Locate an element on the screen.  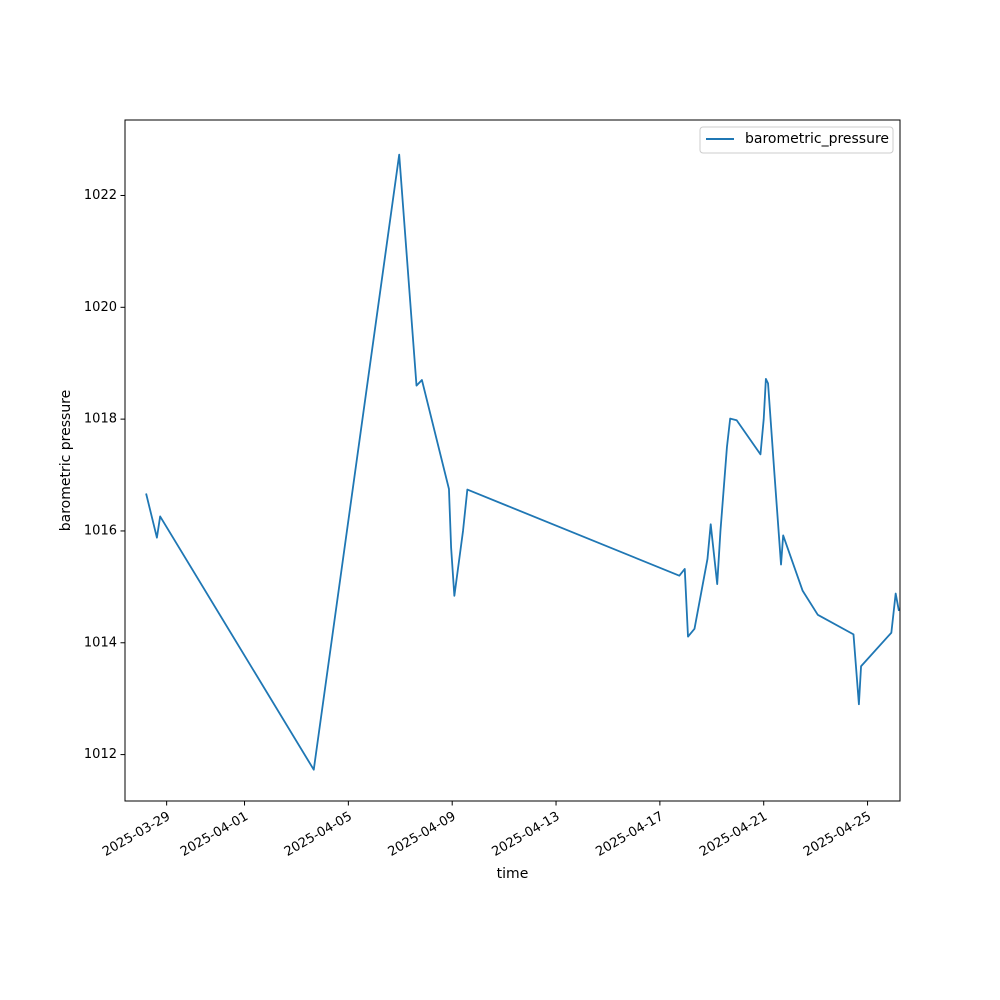
y-tick-label: 1020 is located at coordinates (100, 307).